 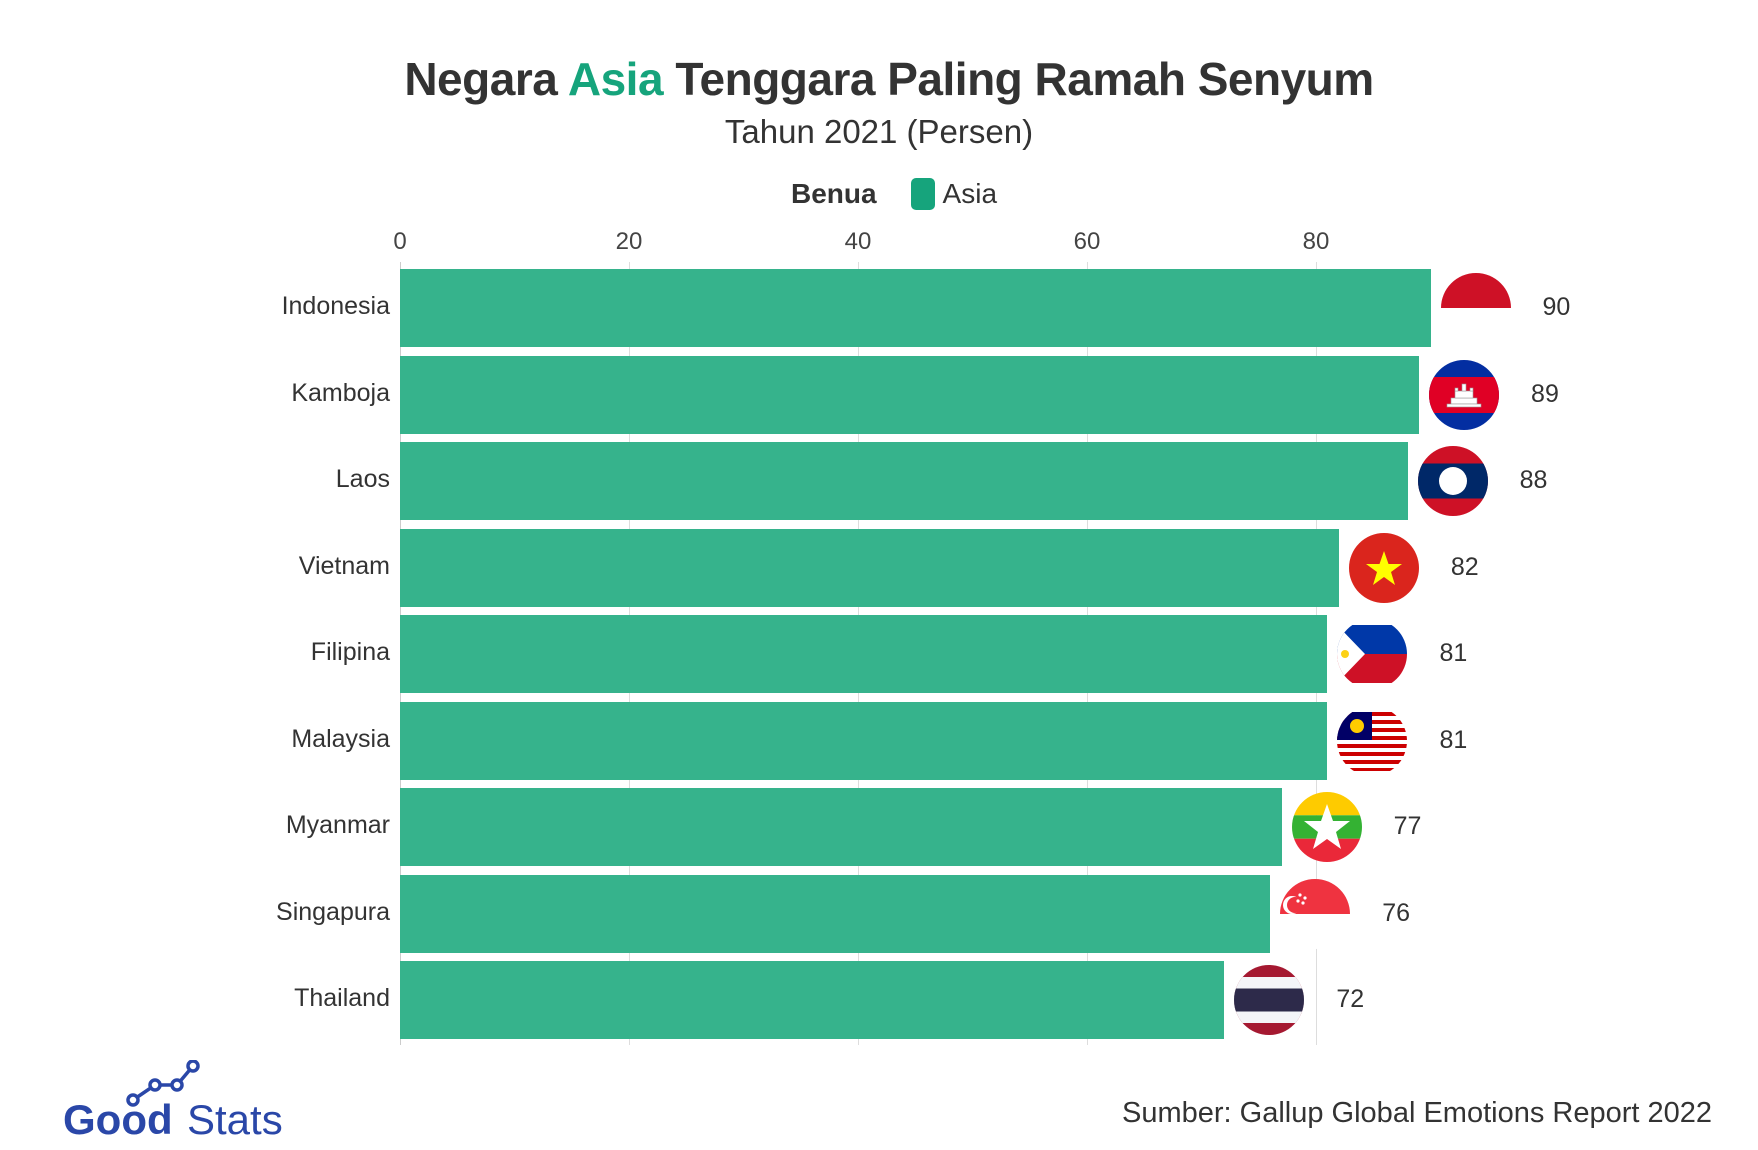 What do you see at coordinates (350, 652) in the screenshot?
I see `category-label-filipina: Filipina` at bounding box center [350, 652].